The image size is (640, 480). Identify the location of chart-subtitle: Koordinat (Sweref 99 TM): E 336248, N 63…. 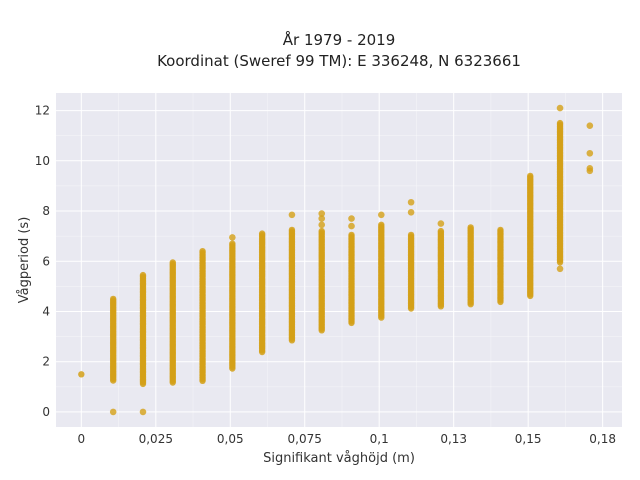
(339, 61).